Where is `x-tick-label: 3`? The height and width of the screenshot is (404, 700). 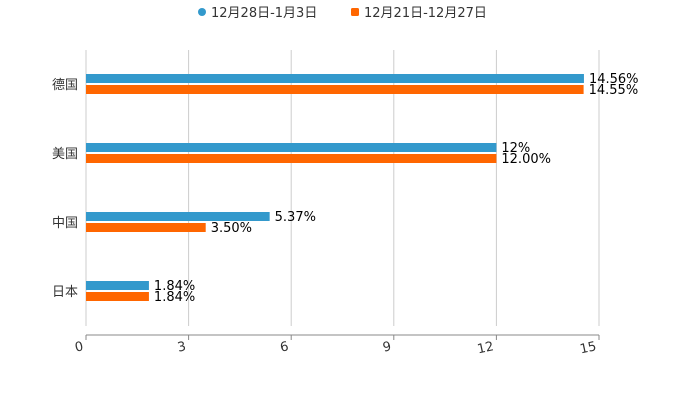
x-tick-label: 3 is located at coordinates (181, 347).